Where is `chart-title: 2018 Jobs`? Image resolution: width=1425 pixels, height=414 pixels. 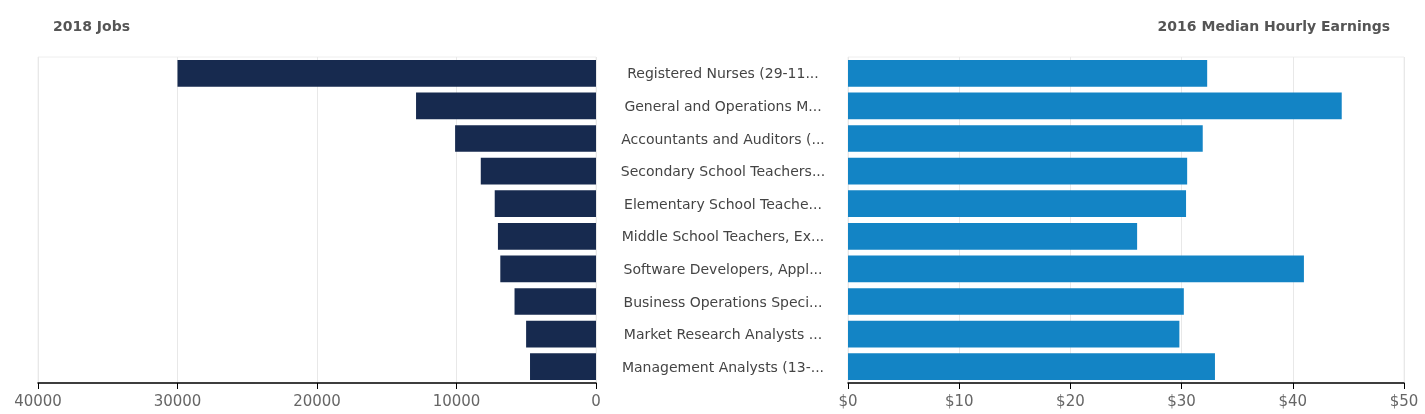
chart-title: 2018 Jobs is located at coordinates (92, 26).